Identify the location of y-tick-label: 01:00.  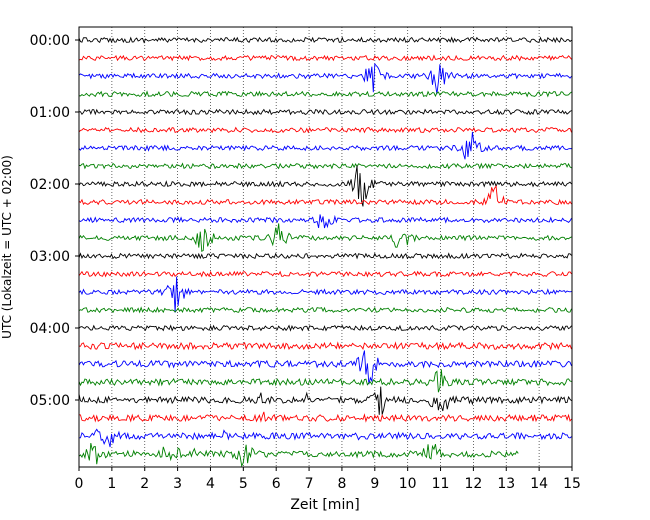
(50, 113).